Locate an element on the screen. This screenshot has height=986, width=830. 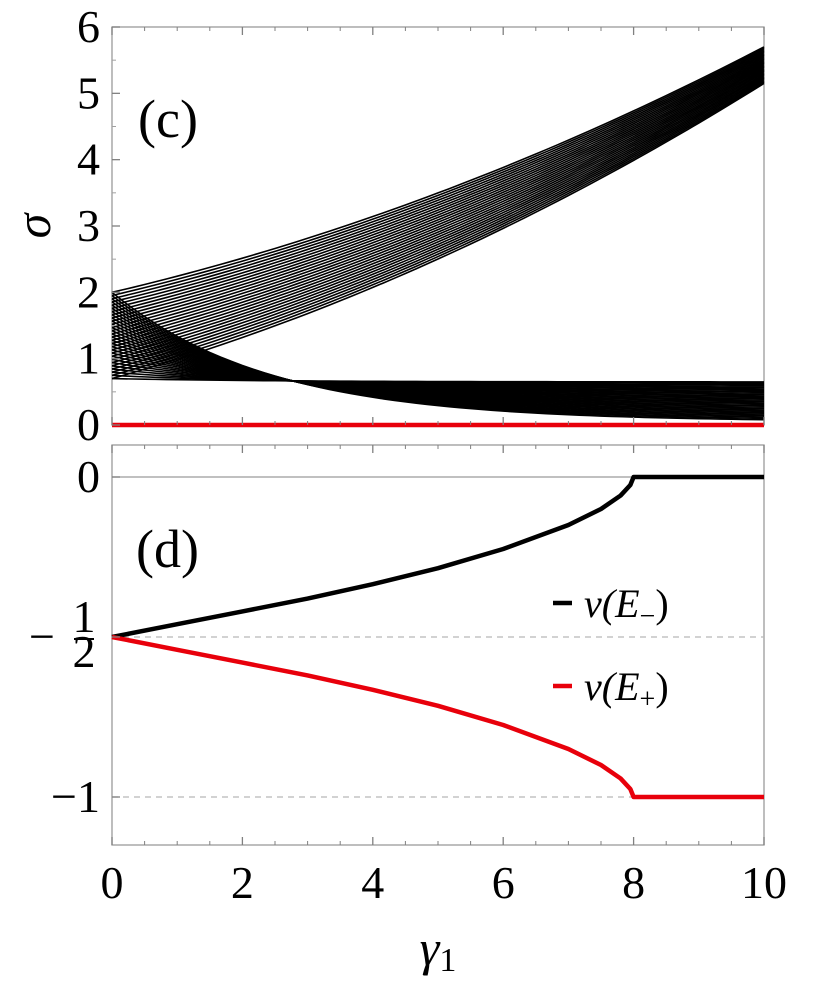
legend-label-e-plus: ν(E+) is located at coordinates (626, 689).